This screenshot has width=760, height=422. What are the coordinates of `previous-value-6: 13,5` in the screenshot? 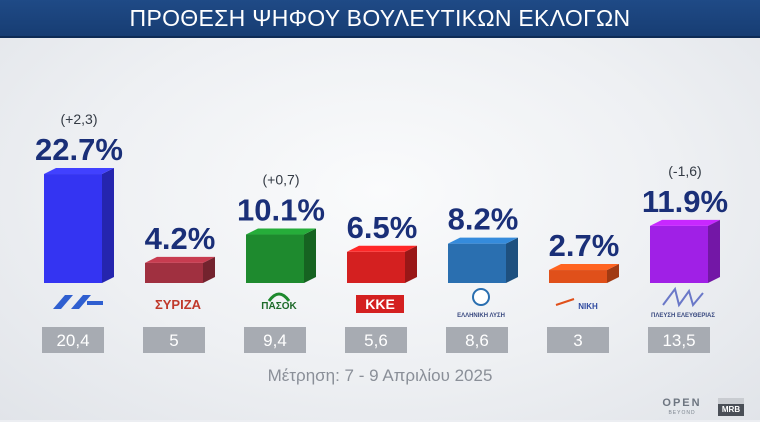 It's located at (678, 340).